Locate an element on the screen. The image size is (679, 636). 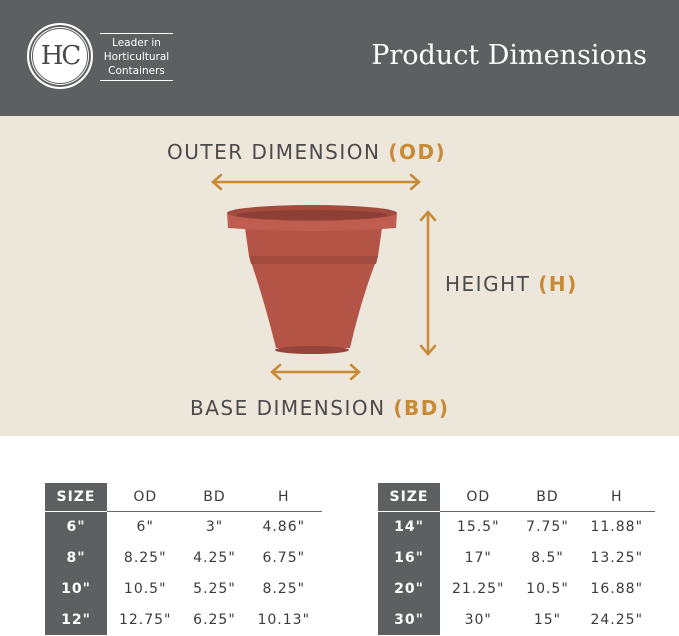
table-row: 20" 21.25" 10.5" 16.88" is located at coordinates (516, 588).